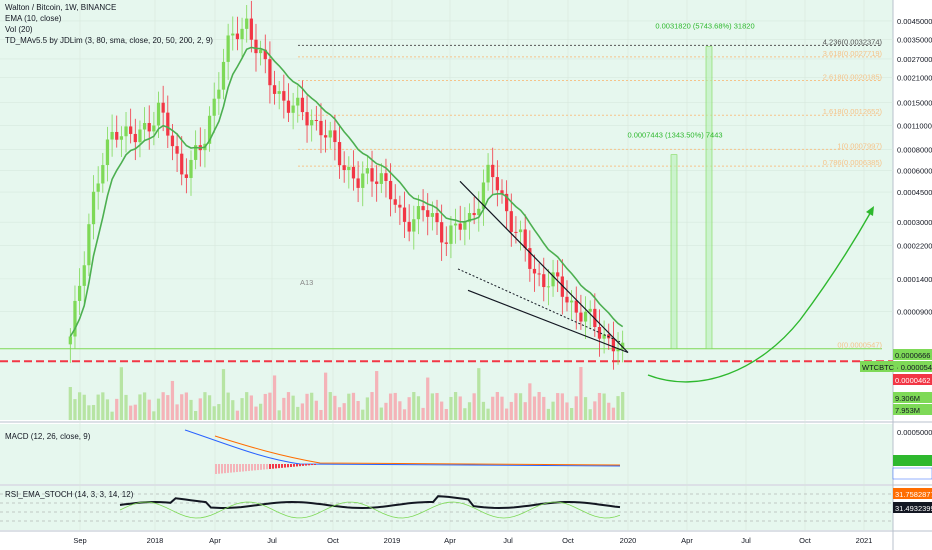  Describe the element at coordinates (628, 540) in the screenshot. I see `time-axis-label: 2020` at that location.